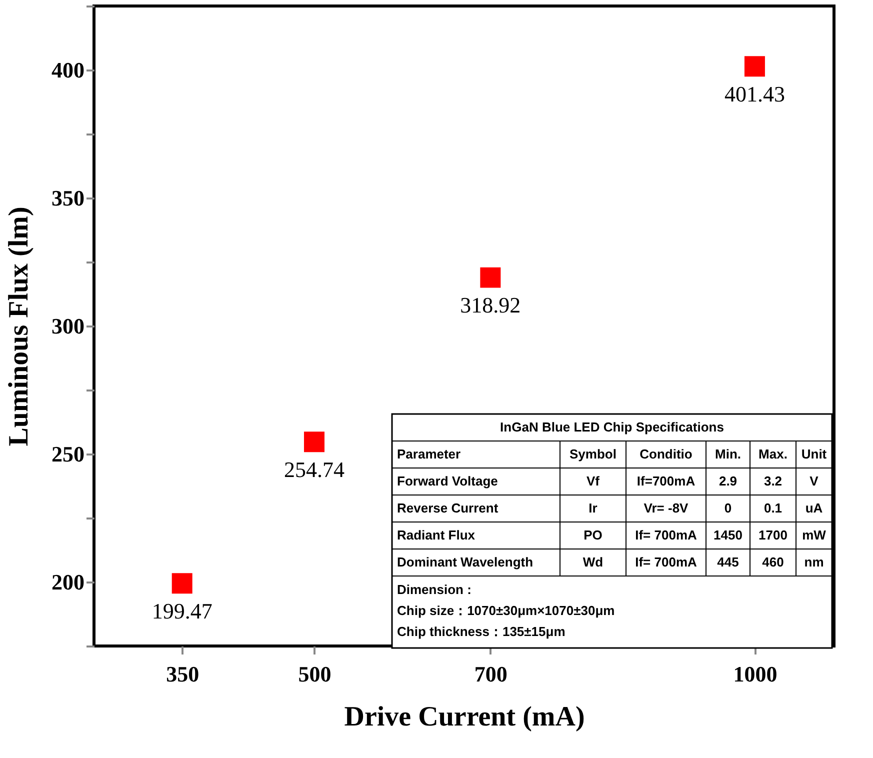 This screenshot has width=873, height=758. I want to click on data-label: 199.47, so click(182, 611).